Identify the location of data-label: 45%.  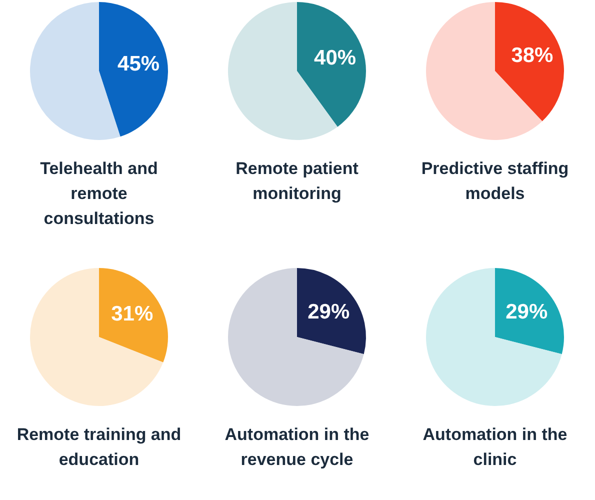
(139, 64).